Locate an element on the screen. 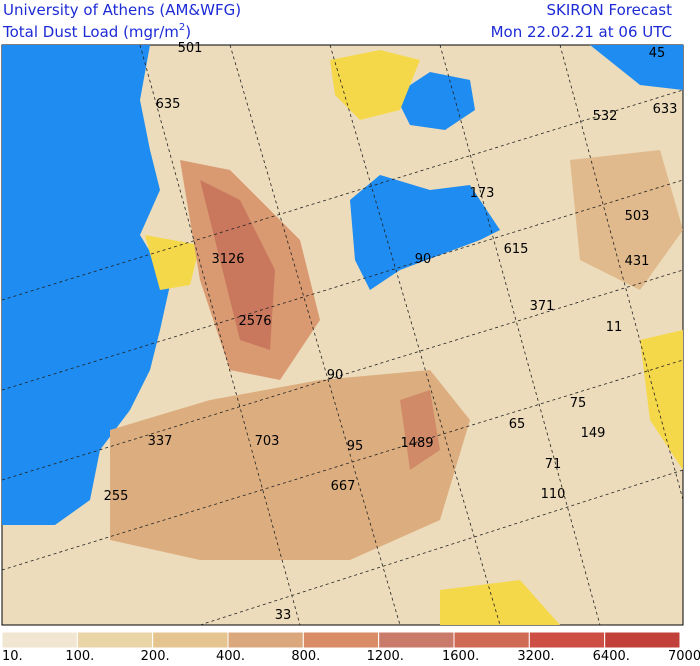  variable-text: Total Dust Load (mgr/m is located at coordinates (90, 32).